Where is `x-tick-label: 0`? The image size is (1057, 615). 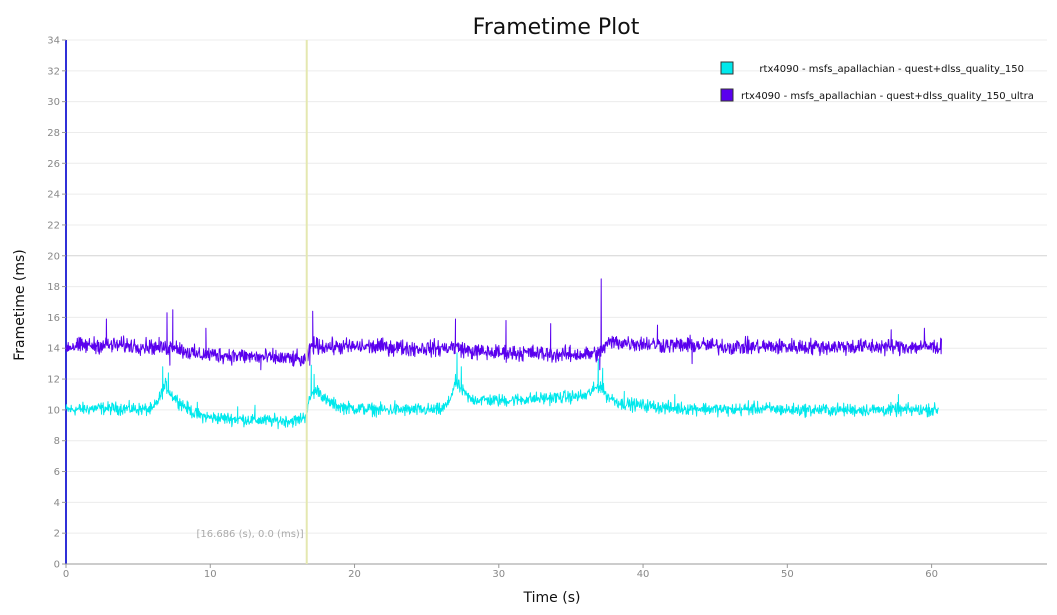 x-tick-label: 0 is located at coordinates (66, 574).